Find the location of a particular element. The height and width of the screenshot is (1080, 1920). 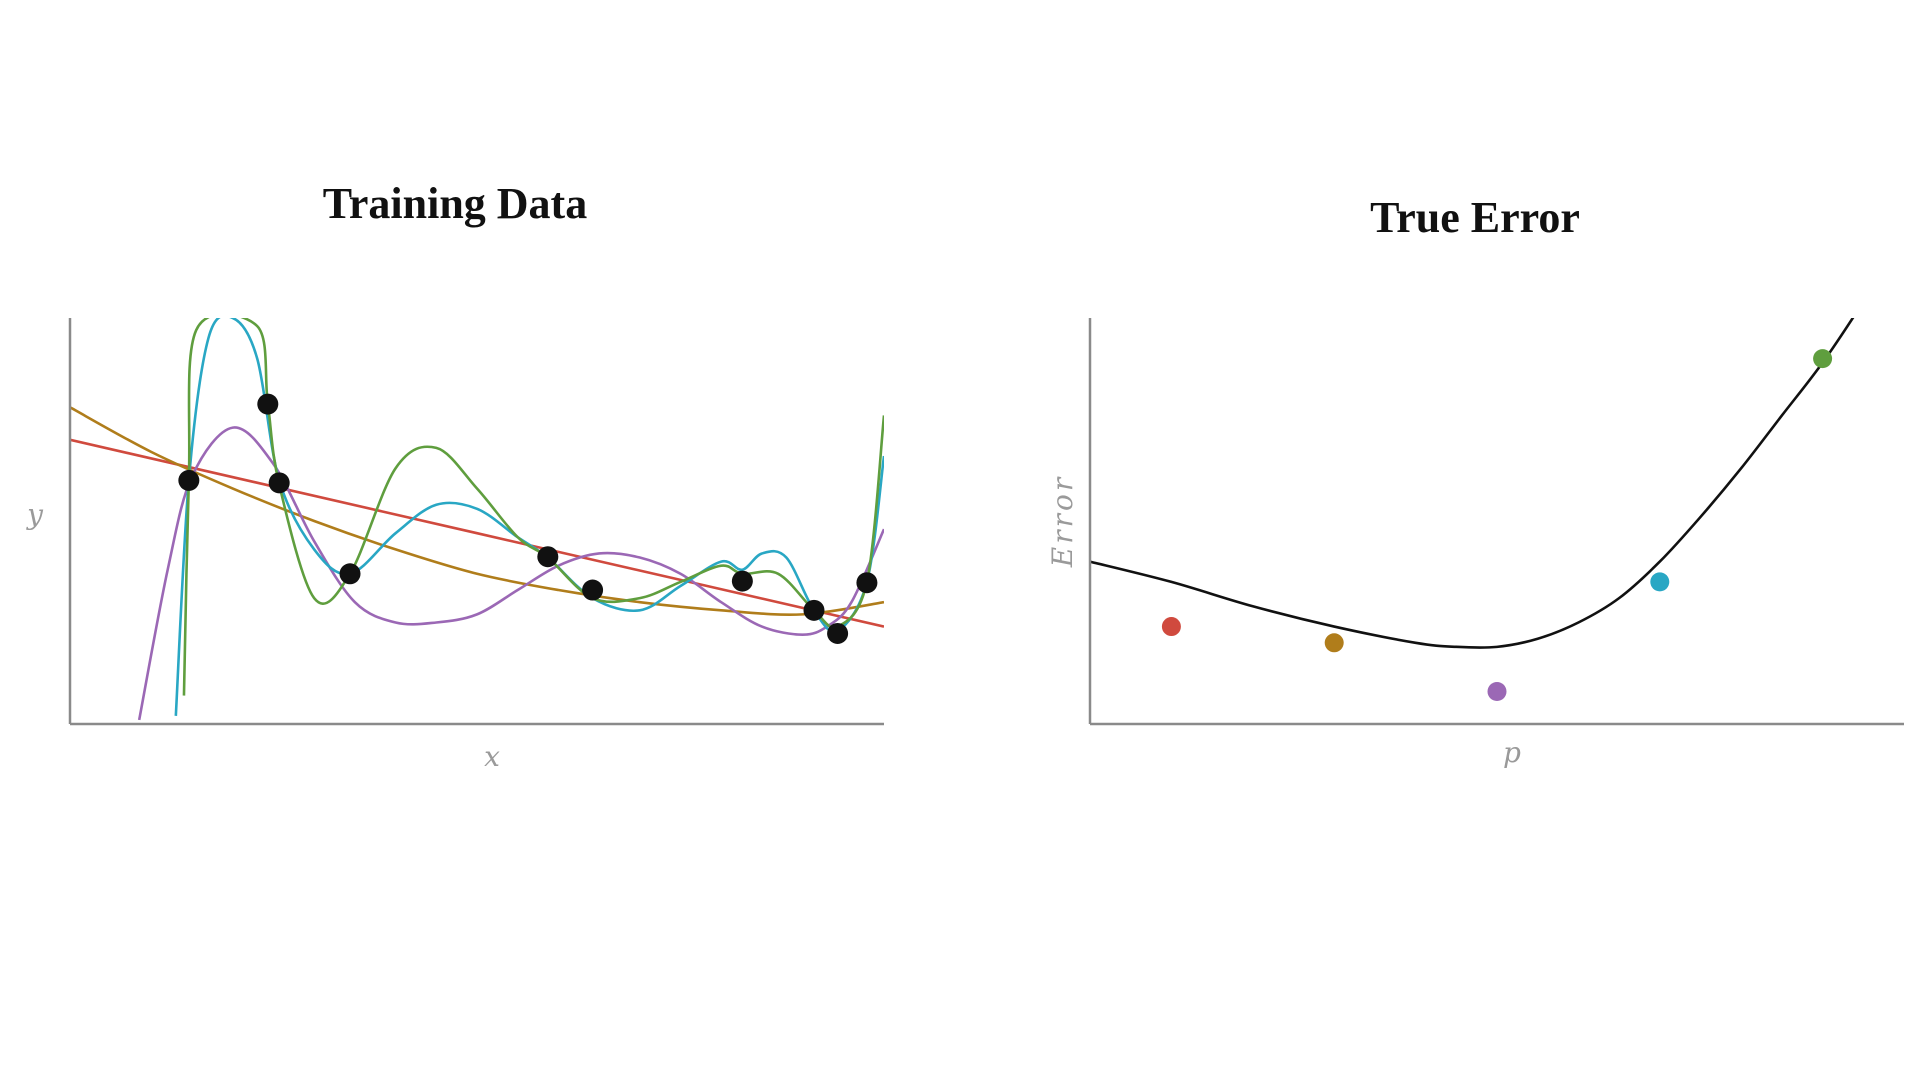

fit-curve-degree-2-fit is located at coordinates (477, 511).